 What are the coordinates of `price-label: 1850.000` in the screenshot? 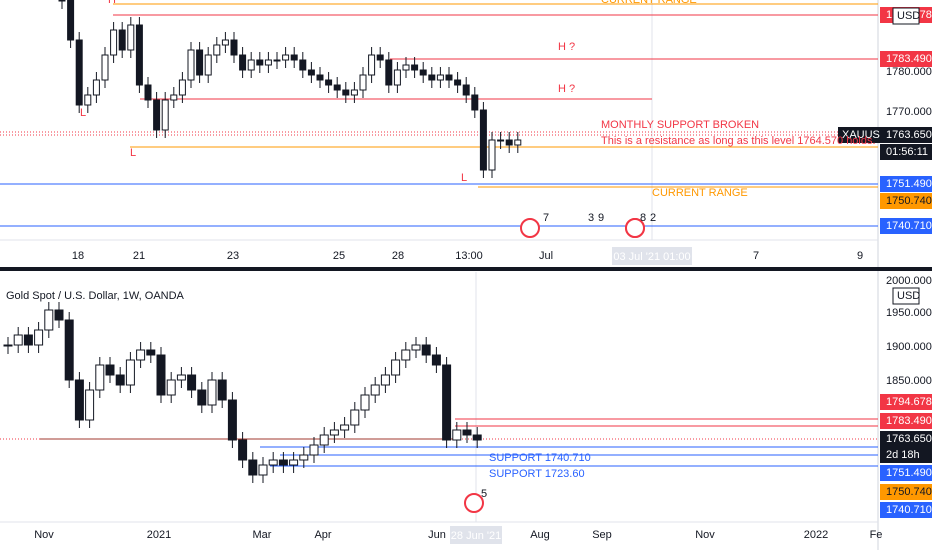 It's located at (909, 381).